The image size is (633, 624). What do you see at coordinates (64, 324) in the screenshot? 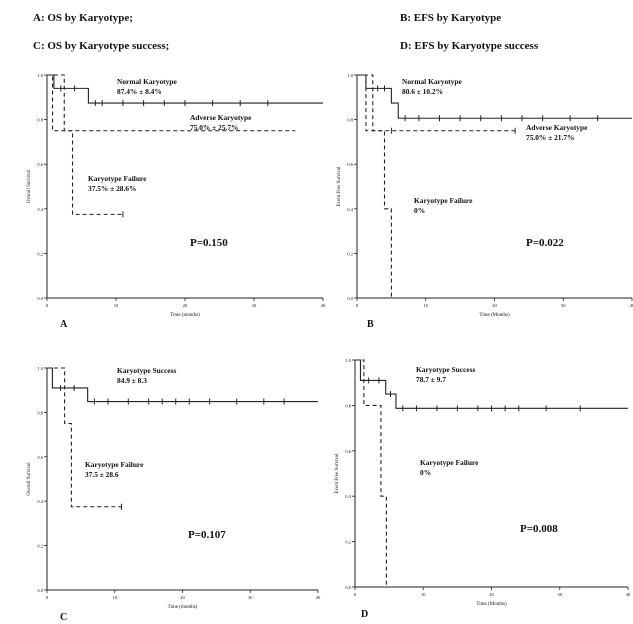
I see `panel-label: A` at bounding box center [64, 324].